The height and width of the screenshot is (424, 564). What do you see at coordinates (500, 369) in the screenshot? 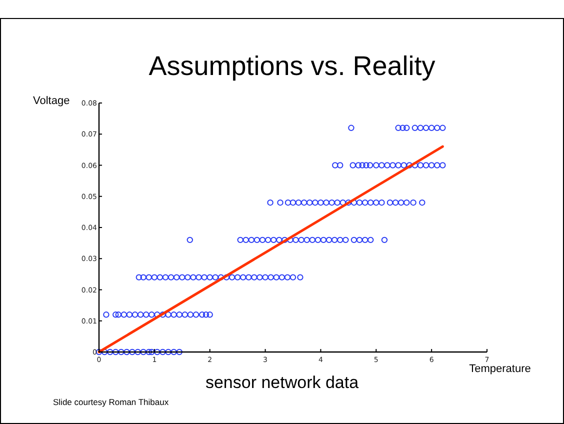
I see `x-axis-title: Temperature` at bounding box center [500, 369].